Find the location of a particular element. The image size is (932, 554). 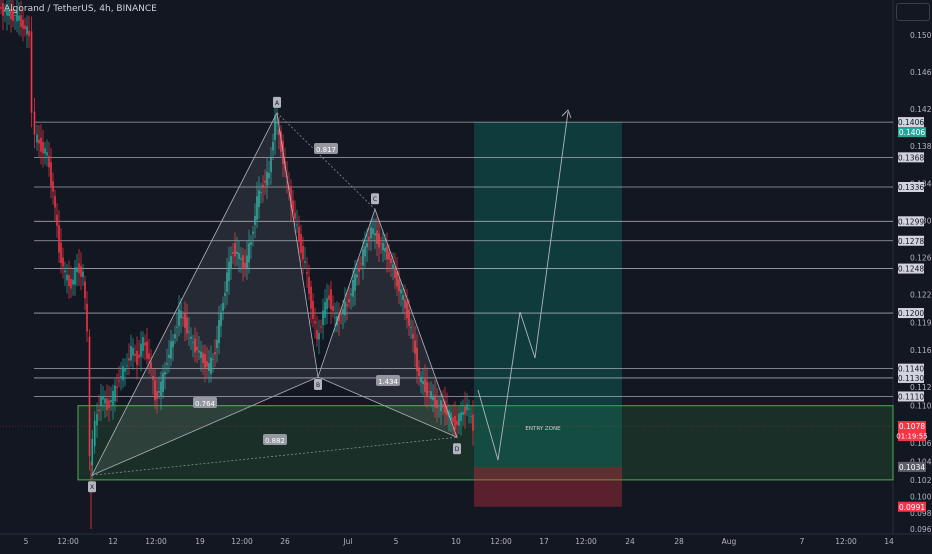

x-tick-label: 24 is located at coordinates (630, 541).